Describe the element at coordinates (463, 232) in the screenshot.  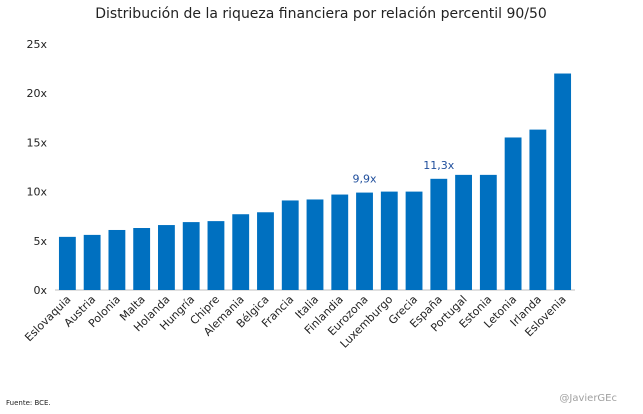
I see `bar-portugal` at that location.